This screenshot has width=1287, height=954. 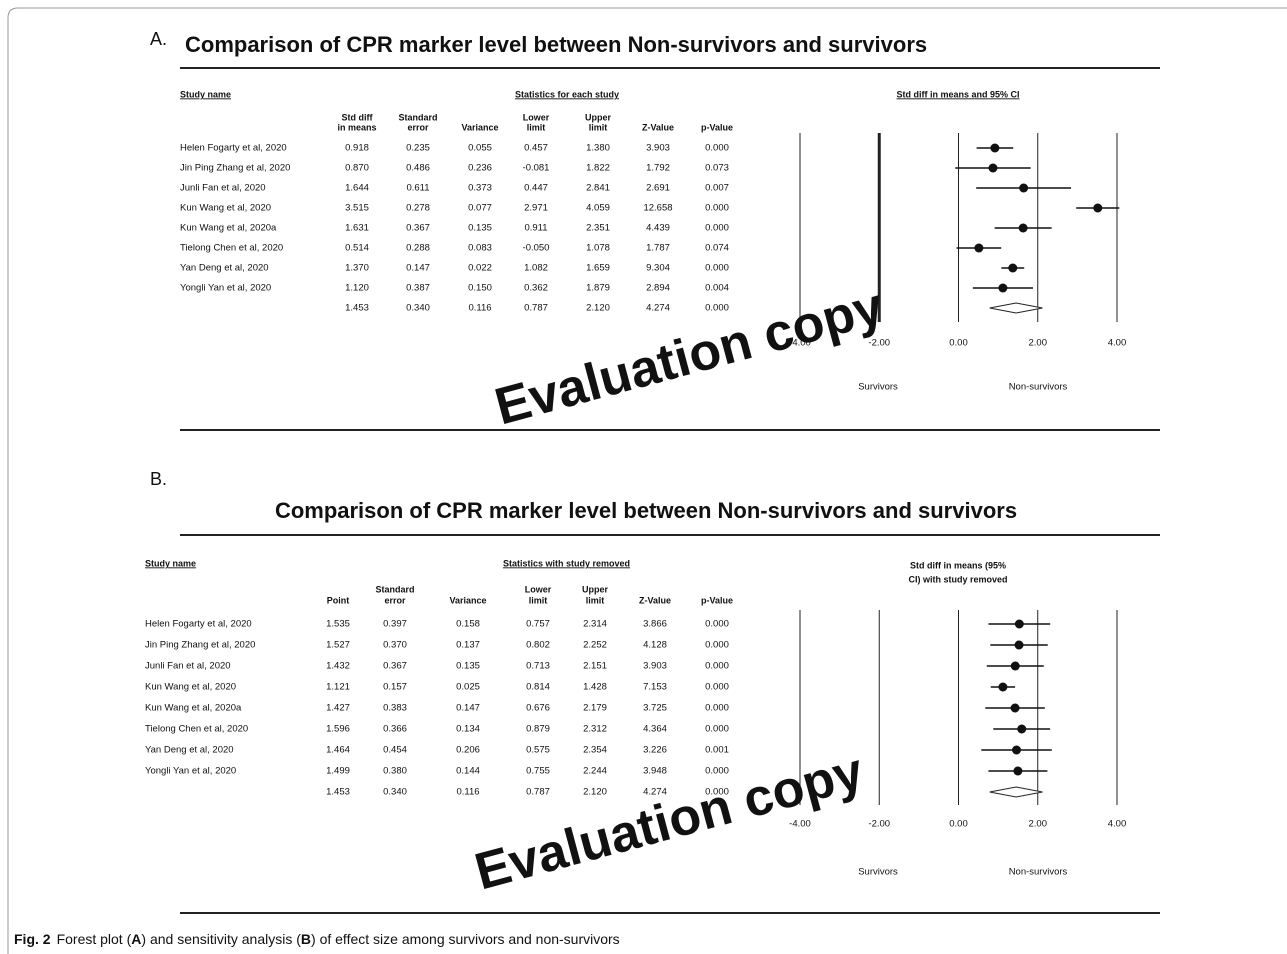 What do you see at coordinates (357, 148) in the screenshot?
I see `cell: 0.918` at bounding box center [357, 148].